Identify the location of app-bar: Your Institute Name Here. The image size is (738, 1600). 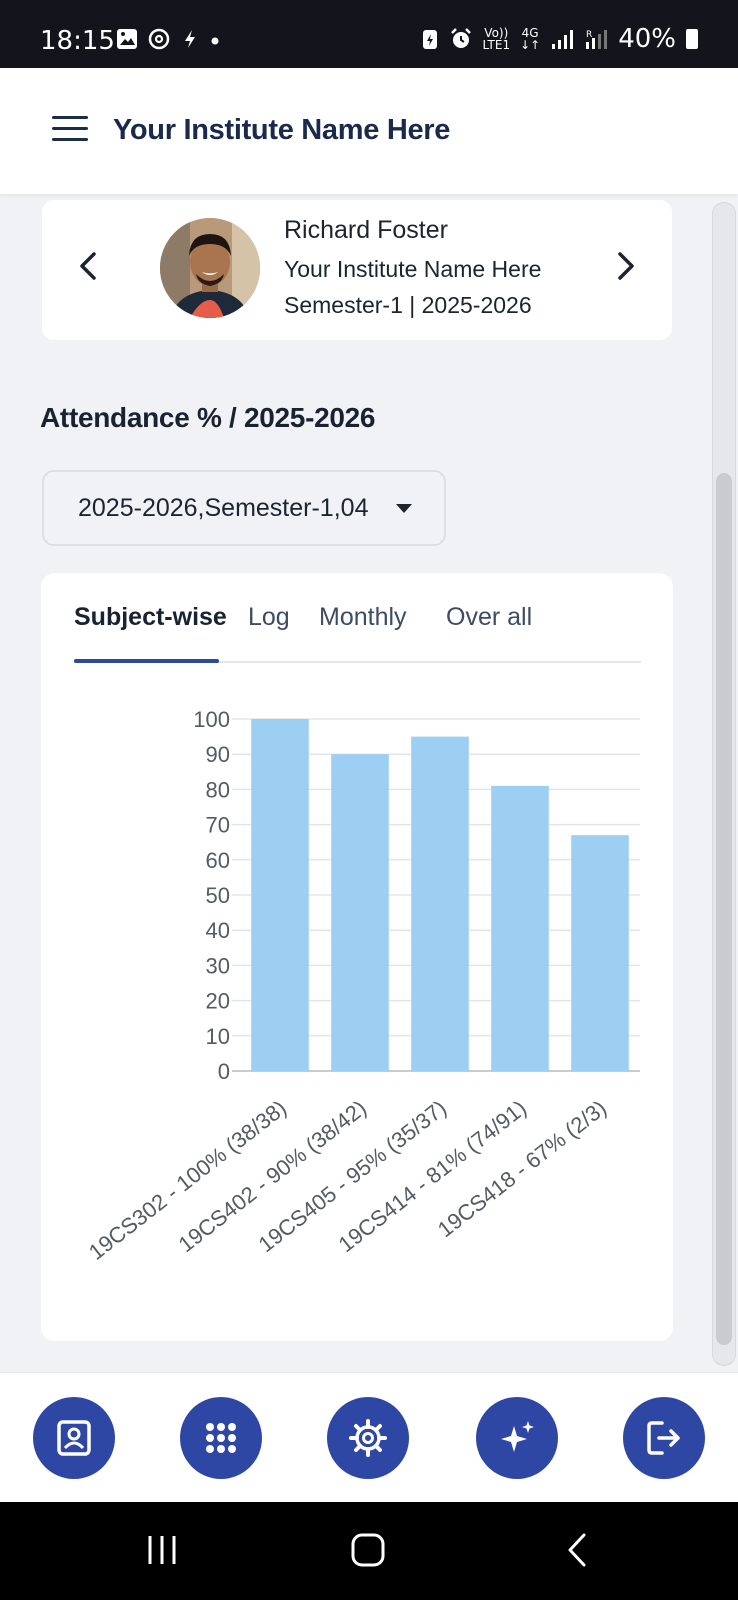
(369, 131).